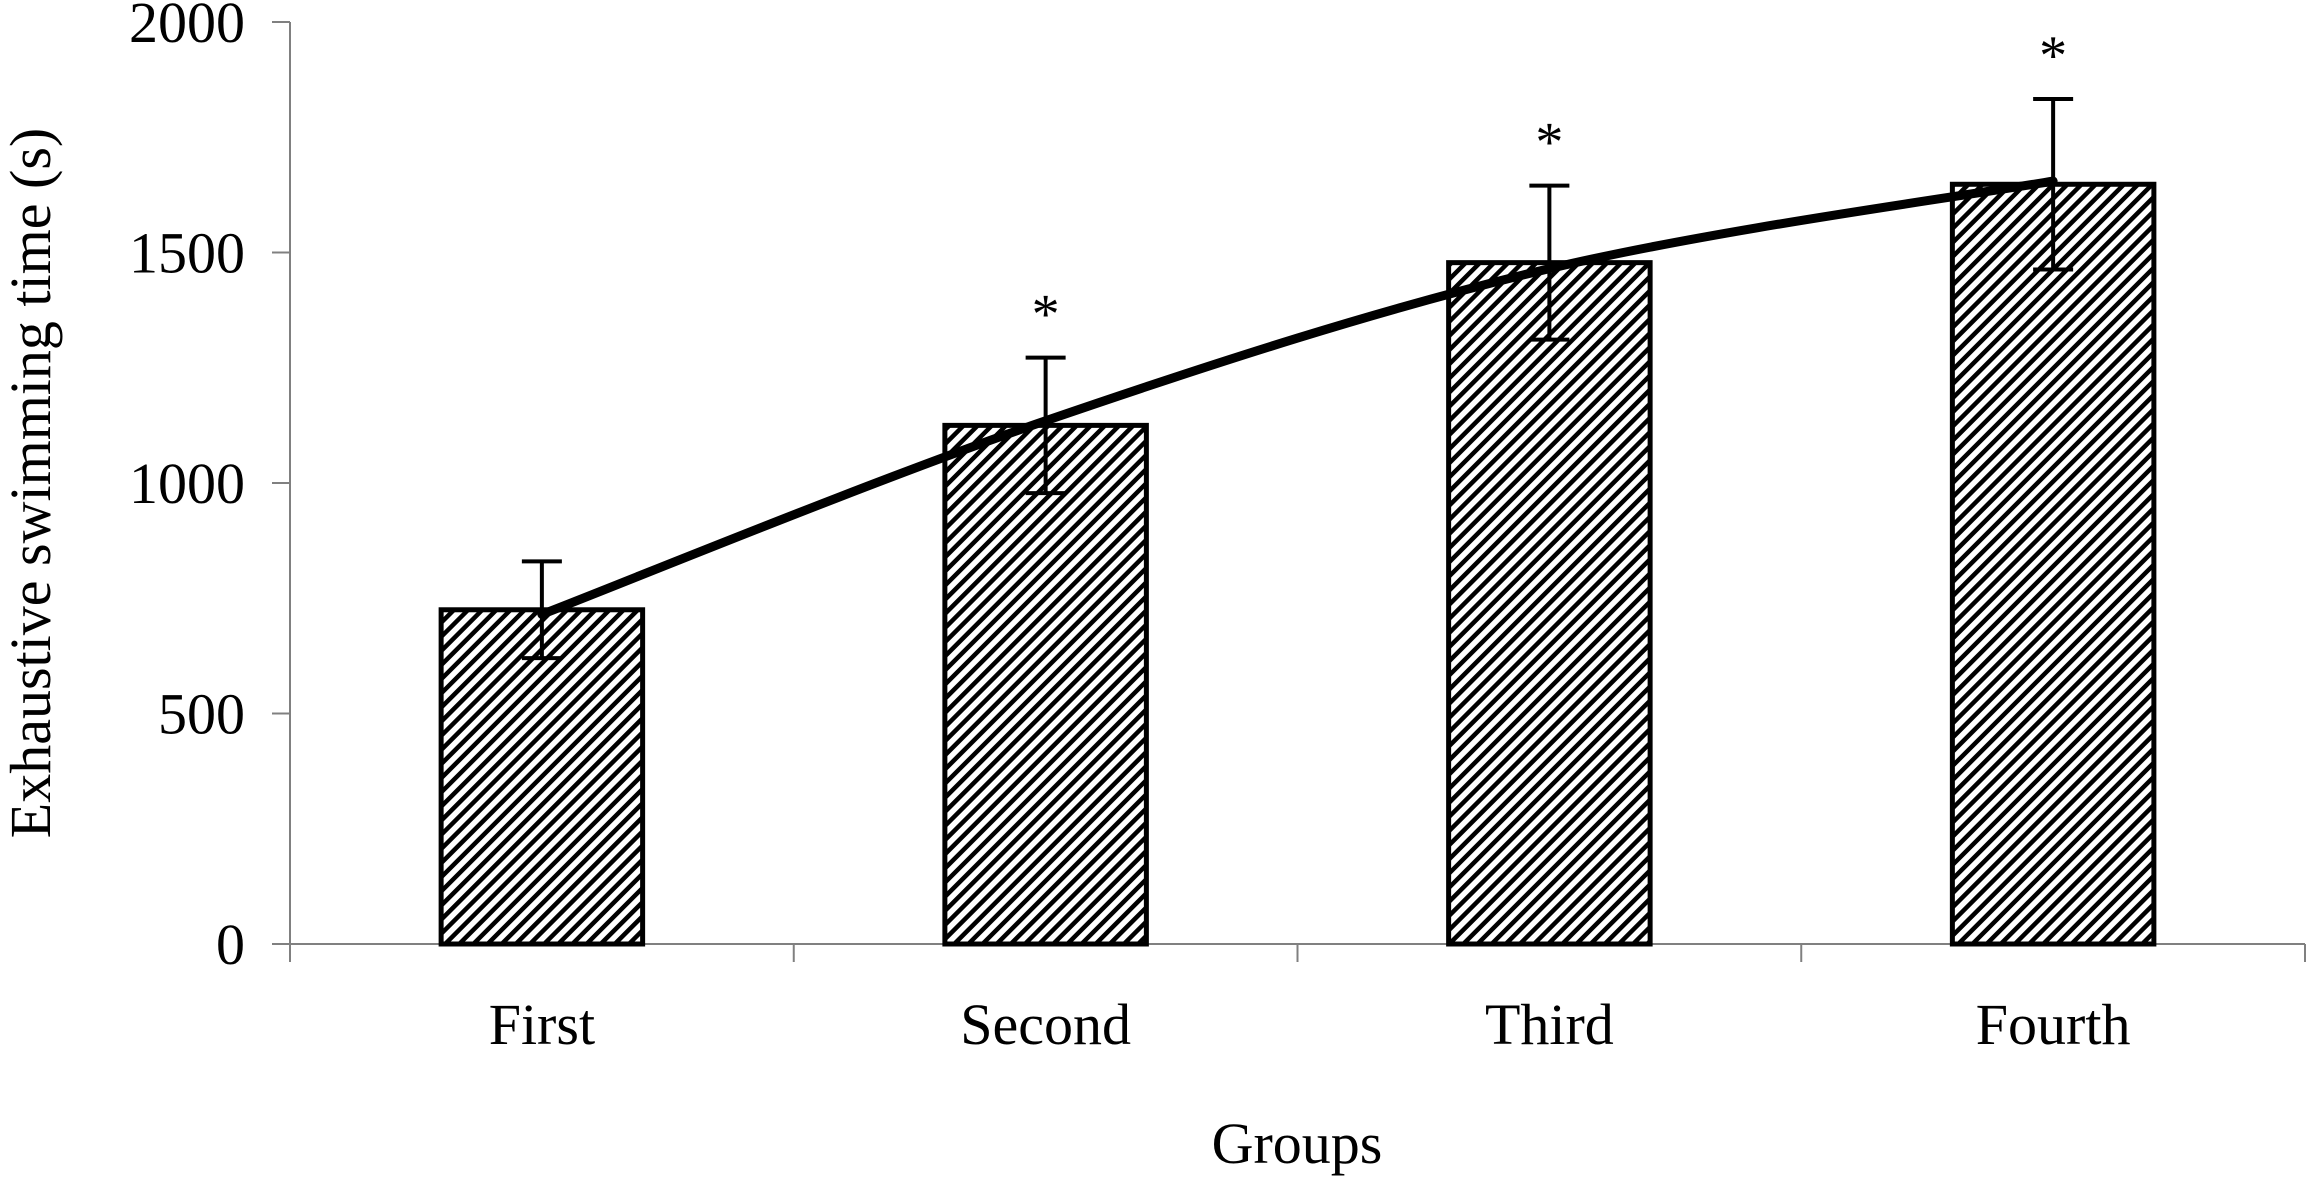 This screenshot has width=2313, height=1181. I want to click on y-tick-label: 0, so click(230, 944).